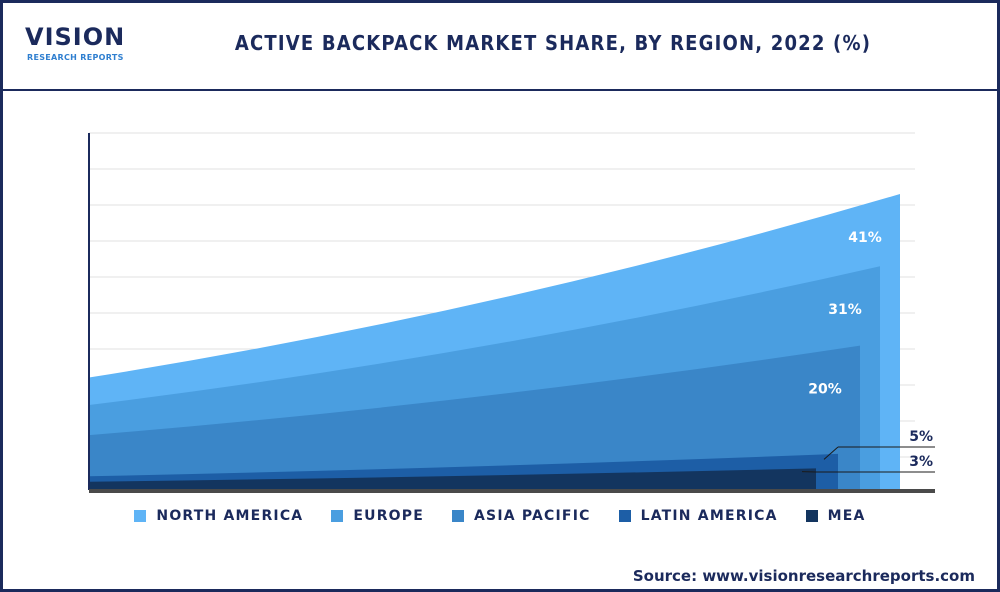  Describe the element at coordinates (532, 516) in the screenshot. I see `legend-label: ASIA PACIFIC` at that location.